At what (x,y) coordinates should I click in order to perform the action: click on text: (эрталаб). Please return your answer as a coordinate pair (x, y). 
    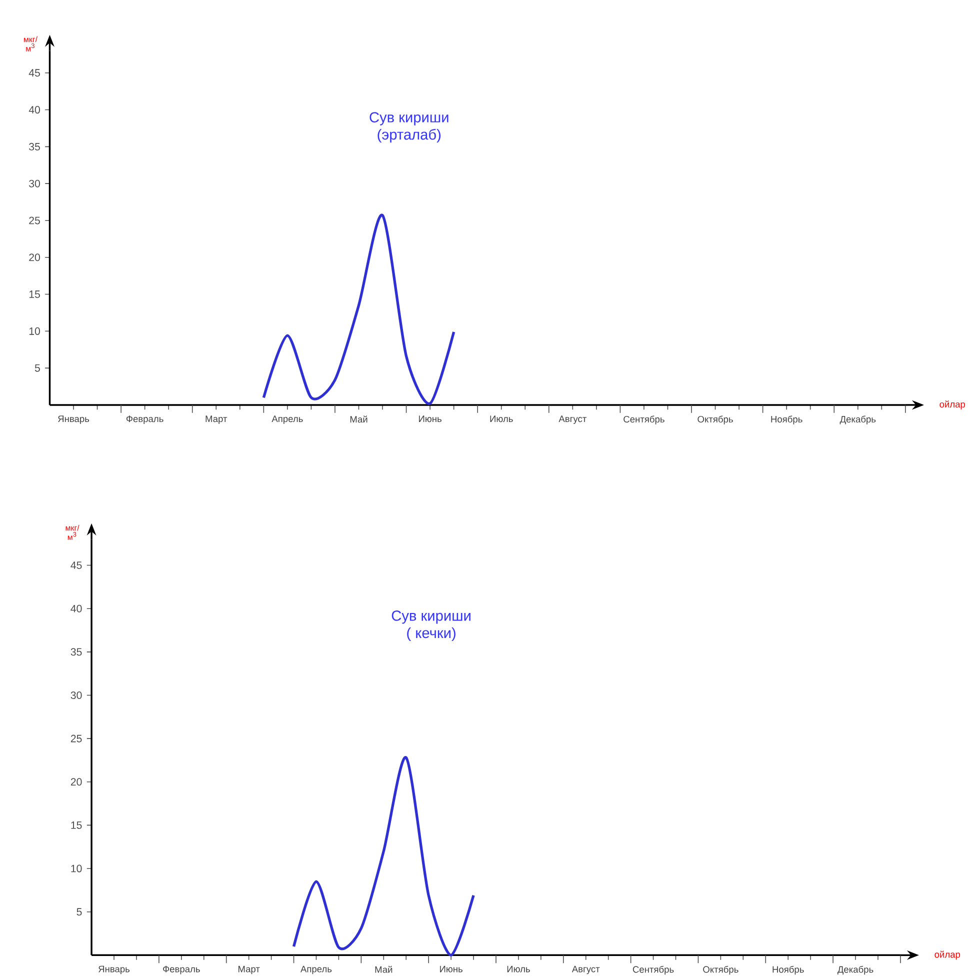
    Looking at the image, I should click on (409, 135).